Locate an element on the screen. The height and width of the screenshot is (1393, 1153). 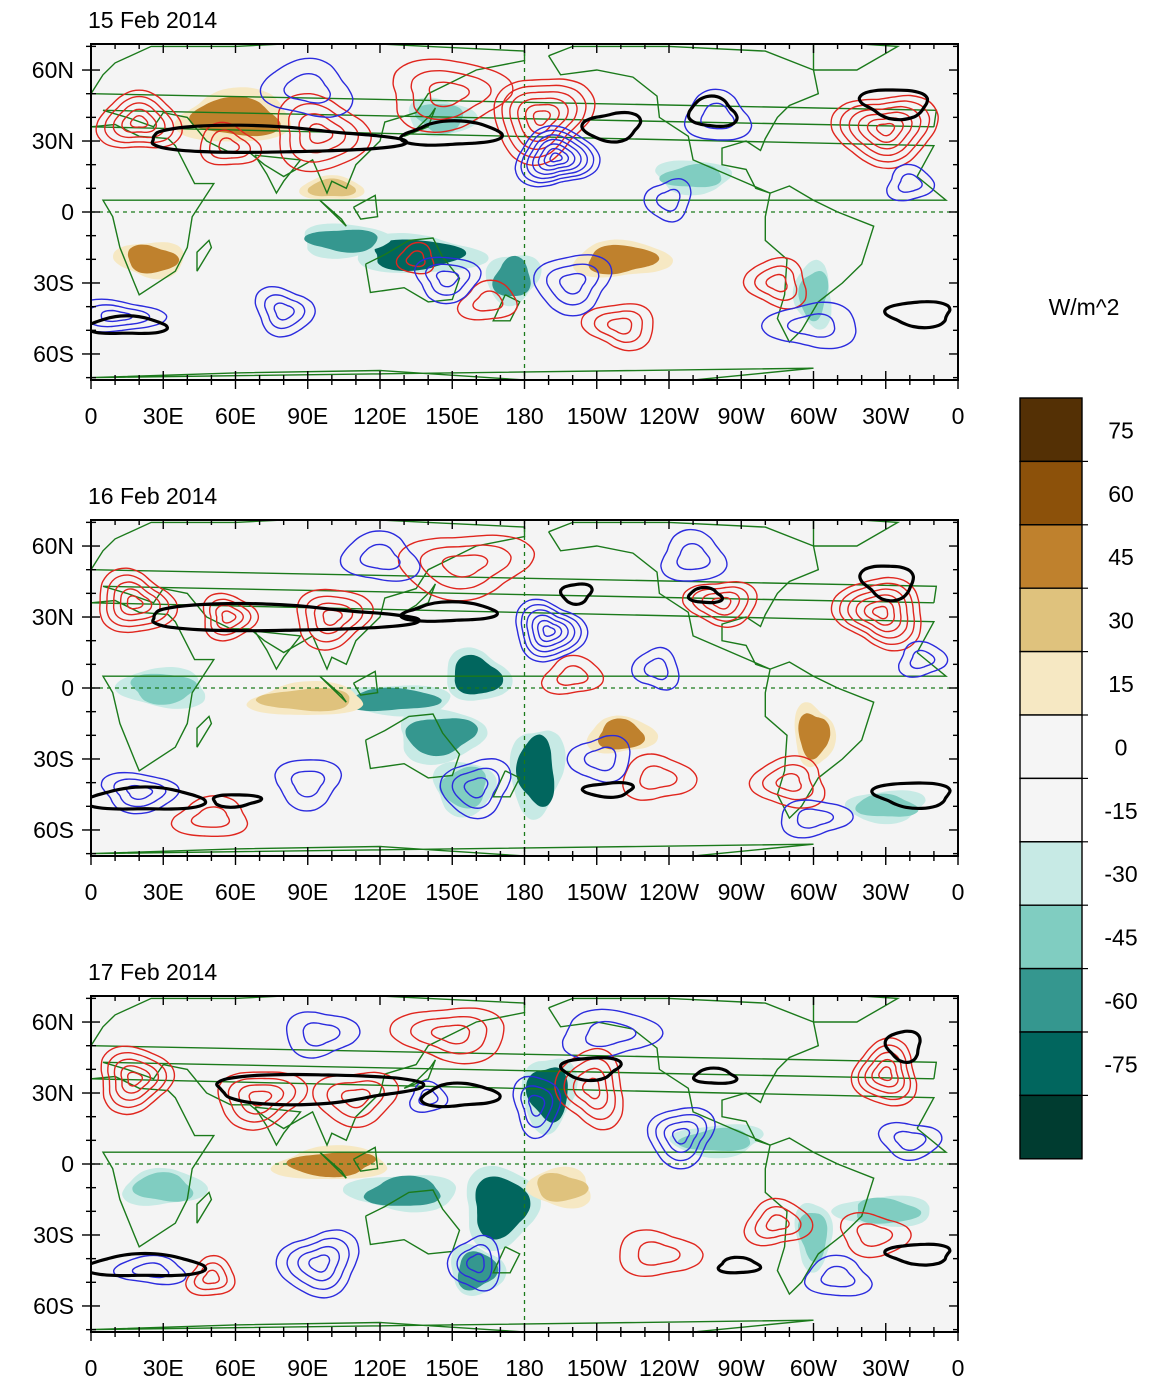
lon-tick-label: 90W is located at coordinates (742, 1368).